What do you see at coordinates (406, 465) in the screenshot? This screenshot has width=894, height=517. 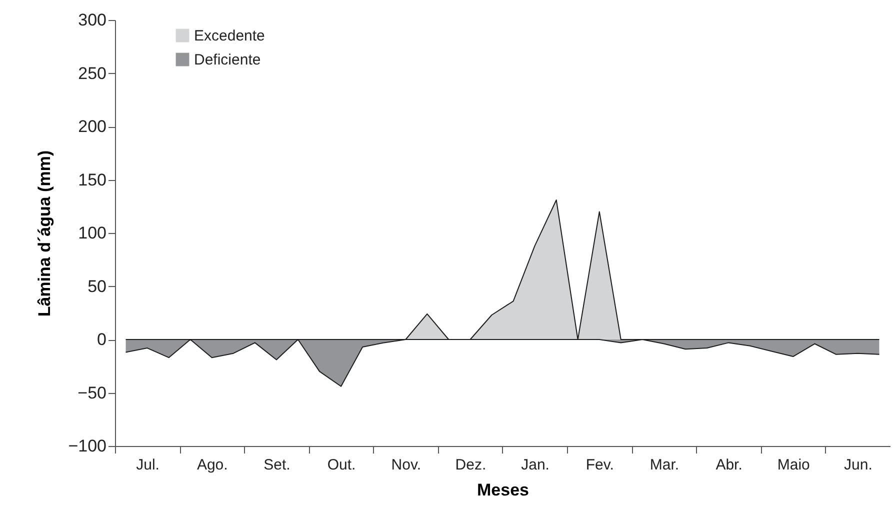 I see `x-tick-label: Nov.` at bounding box center [406, 465].